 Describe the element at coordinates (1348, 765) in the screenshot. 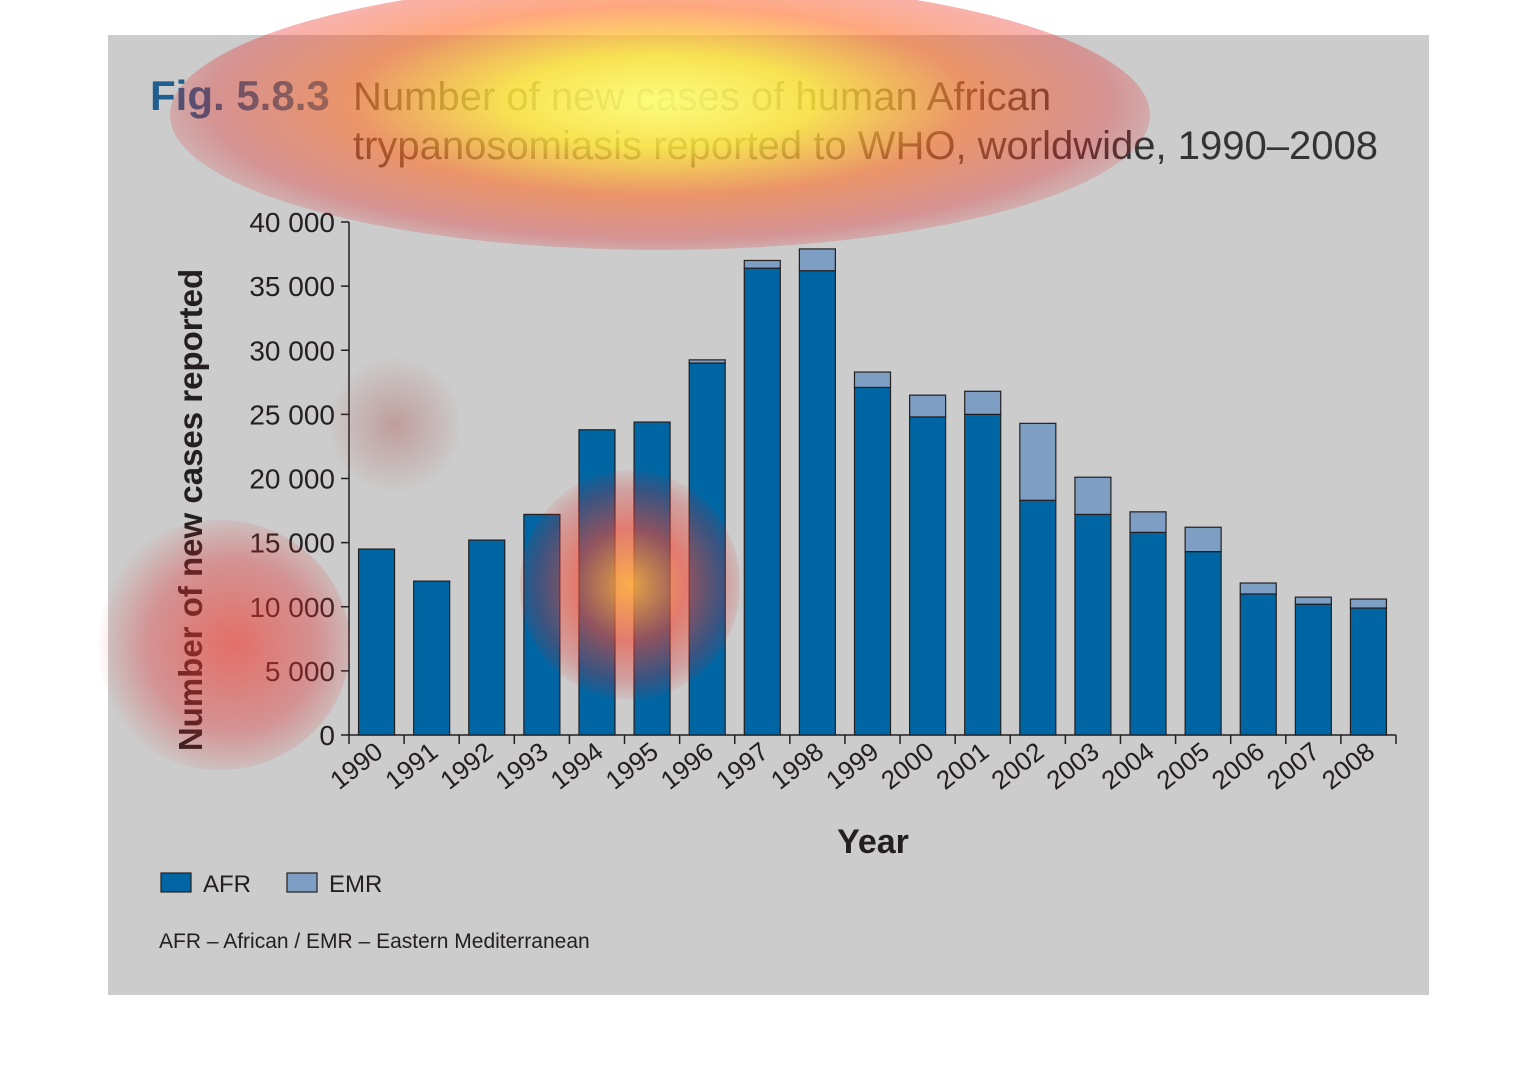

I see `x-tick-label-2008: 2008` at that location.